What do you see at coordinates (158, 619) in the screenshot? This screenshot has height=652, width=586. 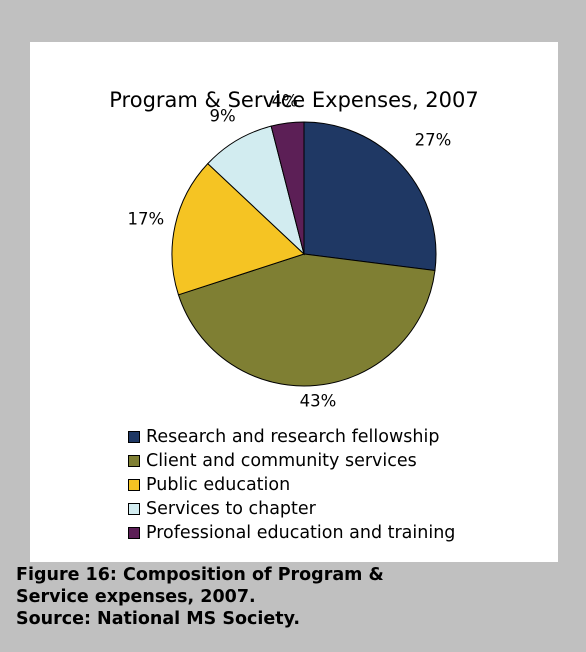 I see `caption-line-3: Source: National MS Society.` at bounding box center [158, 619].